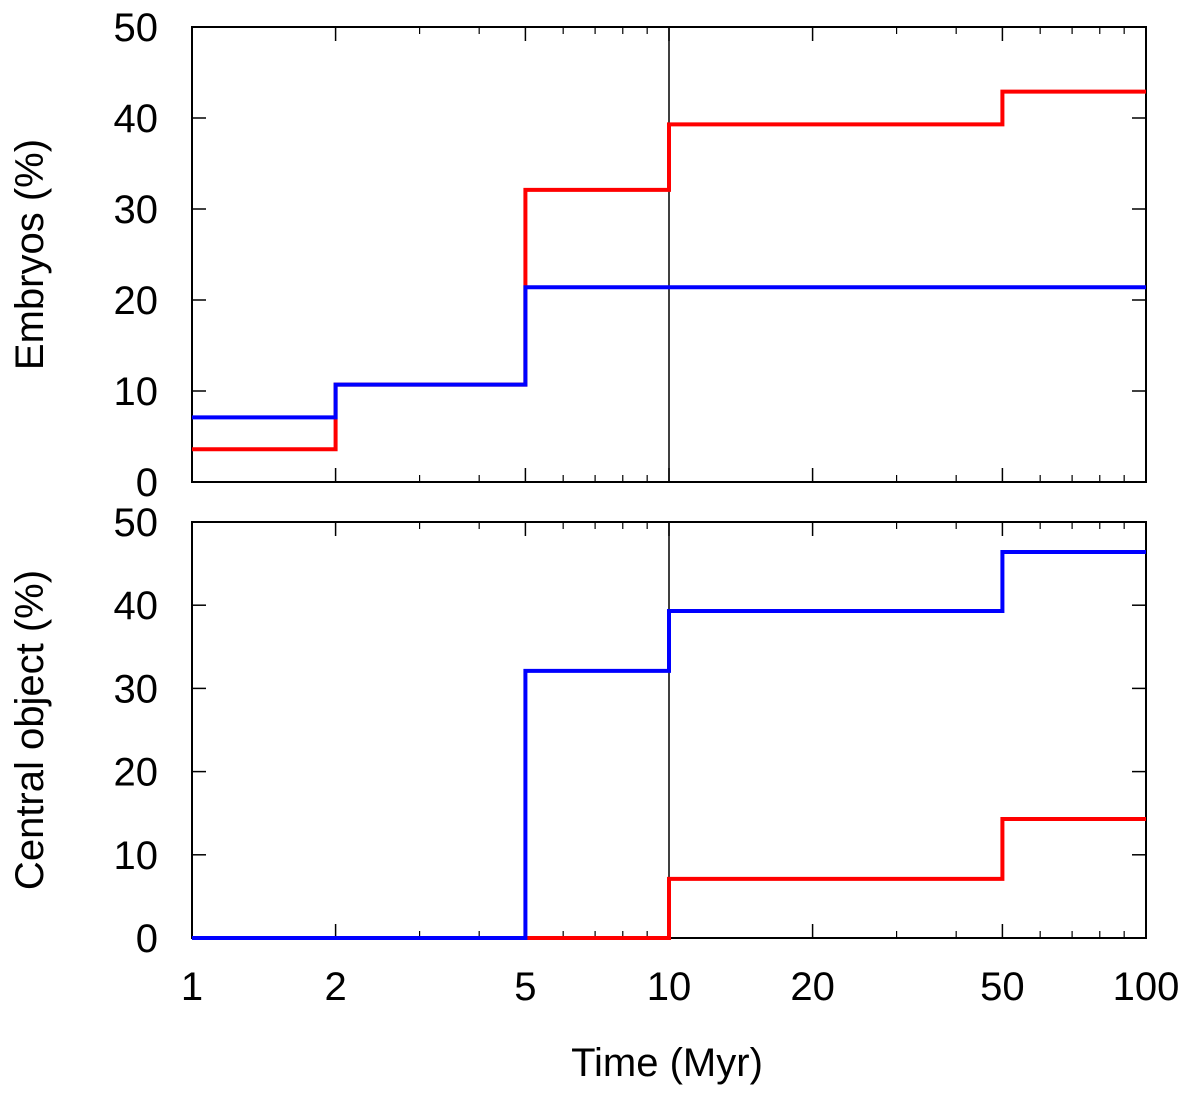  I want to click on x-tick-label: 10, so click(669, 987).